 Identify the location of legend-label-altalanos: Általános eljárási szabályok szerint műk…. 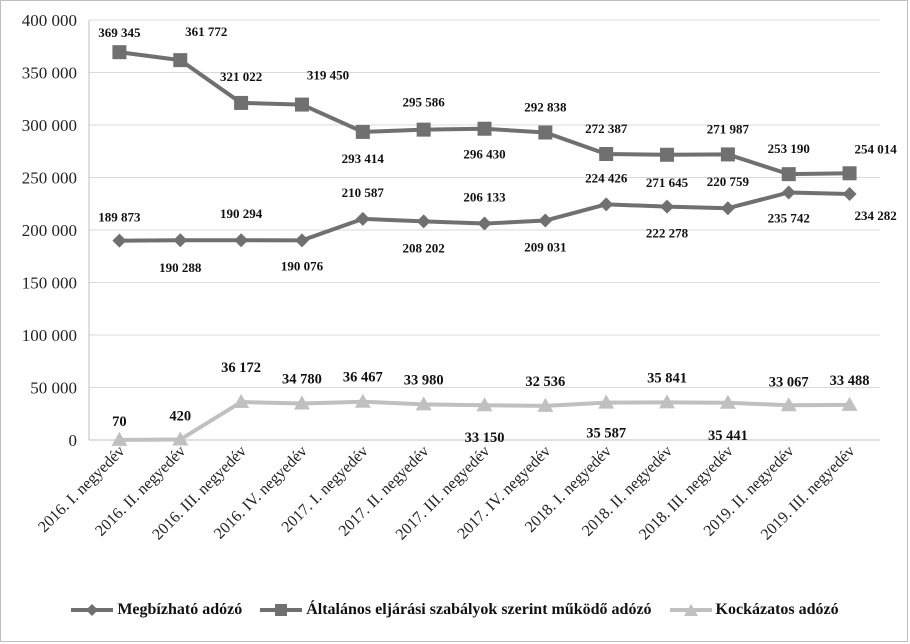
(479, 609).